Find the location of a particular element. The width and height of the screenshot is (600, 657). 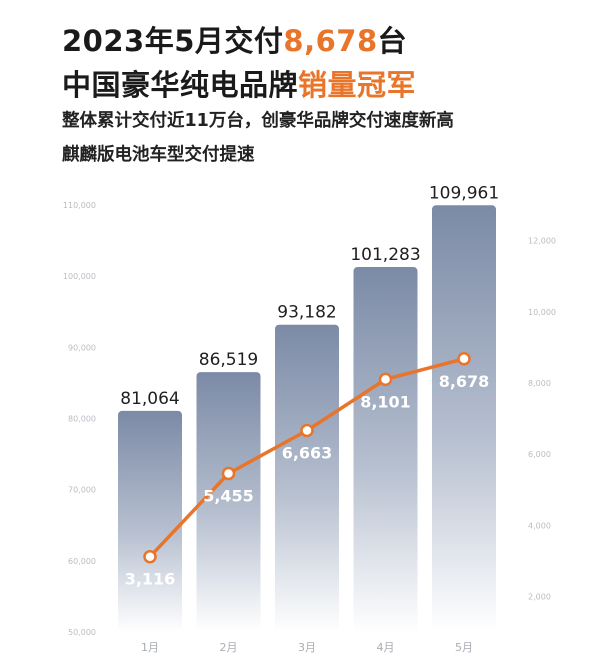

left-tick-label: 50,000 is located at coordinates (82, 632).